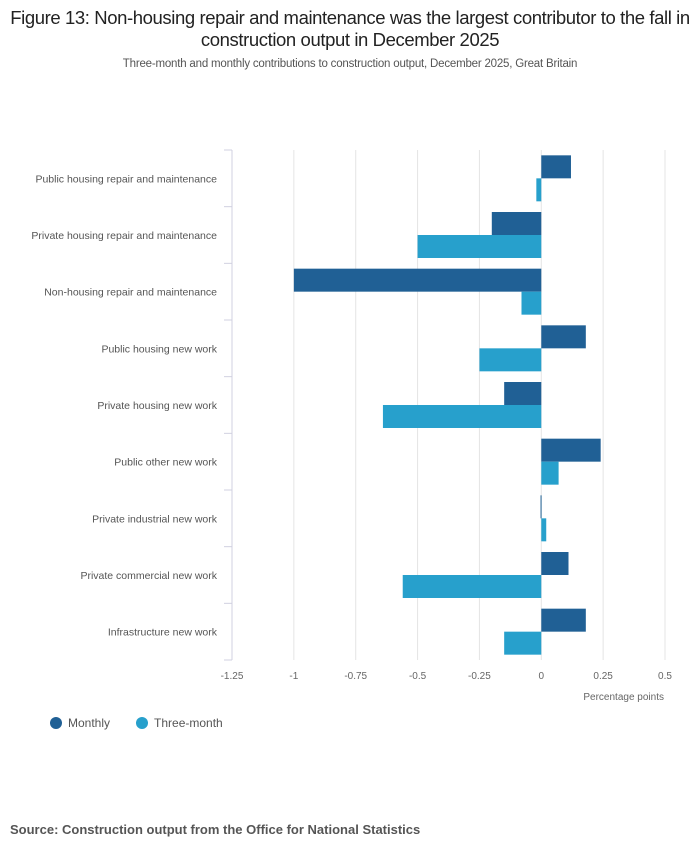 Image resolution: width=700 pixels, height=857 pixels. Describe the element at coordinates (155, 519) in the screenshot. I see `category-label: Private industrial new work` at that location.